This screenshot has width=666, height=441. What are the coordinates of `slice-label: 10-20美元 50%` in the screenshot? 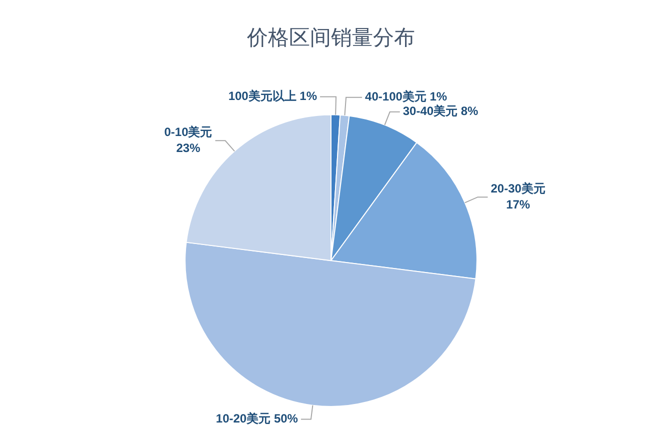 It's located at (257, 419).